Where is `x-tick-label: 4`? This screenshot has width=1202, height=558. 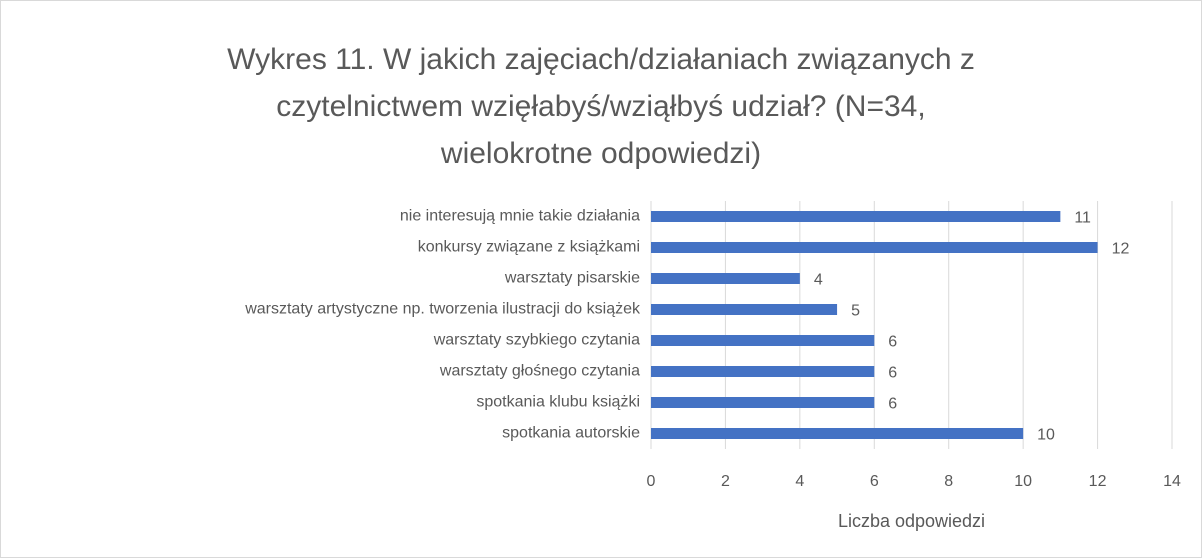 x-tick-label: 4 is located at coordinates (799, 481).